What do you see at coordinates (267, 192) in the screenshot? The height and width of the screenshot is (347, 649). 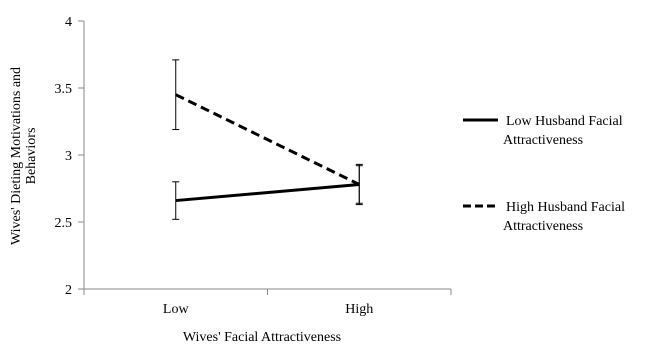 I see `series-line-low-husband` at bounding box center [267, 192].